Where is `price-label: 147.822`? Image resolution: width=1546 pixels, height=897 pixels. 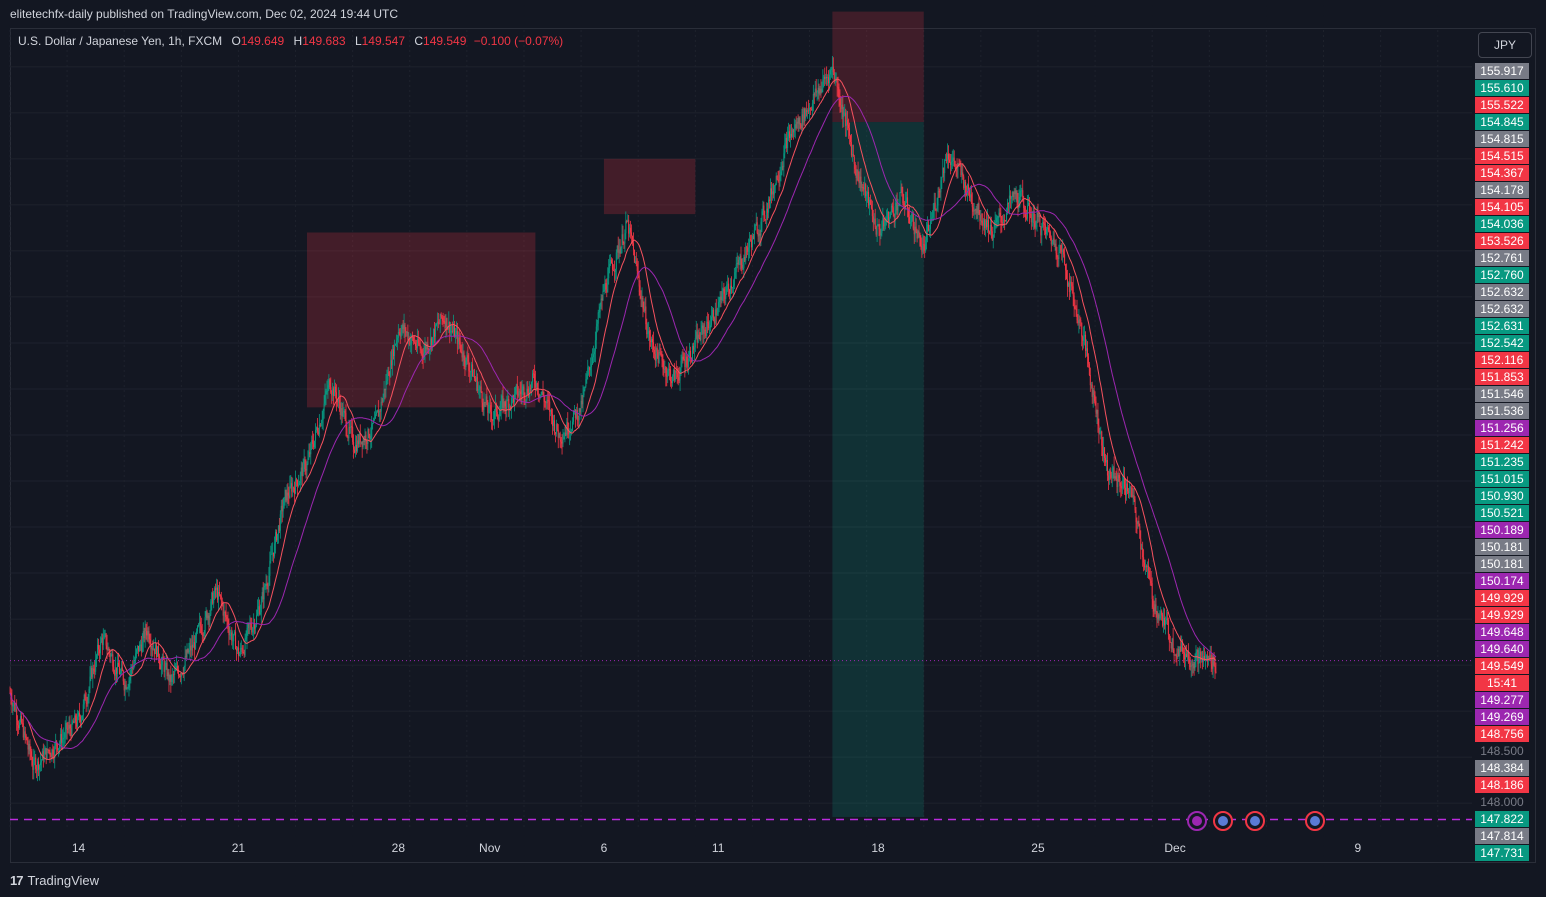 price-label: 147.822 is located at coordinates (1502, 819).